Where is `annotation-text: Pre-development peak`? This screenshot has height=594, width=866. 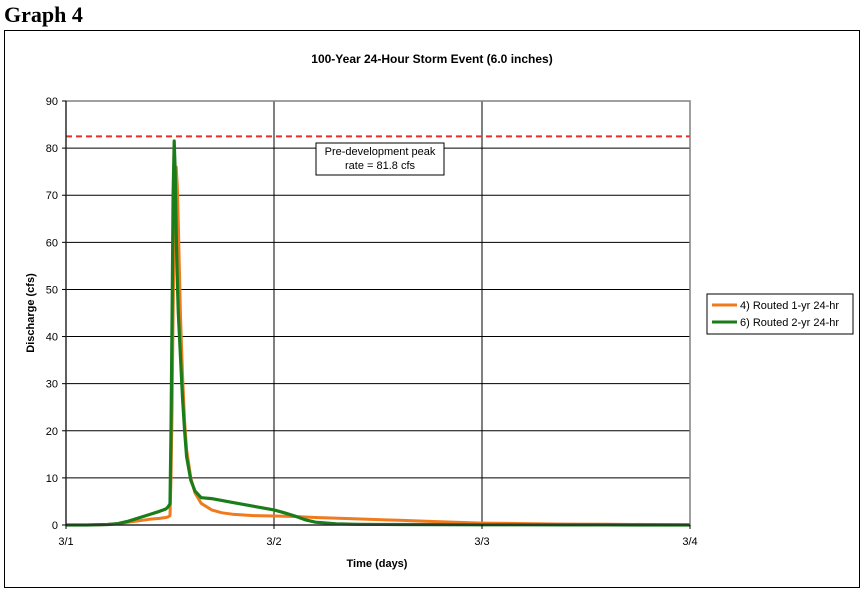 annotation-text: Pre-development peak is located at coordinates (380, 152).